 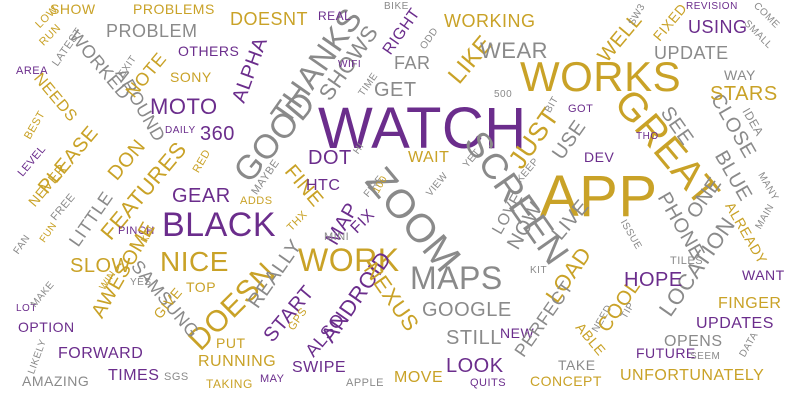 I want to click on cloud-word: 500, so click(x=503, y=94).